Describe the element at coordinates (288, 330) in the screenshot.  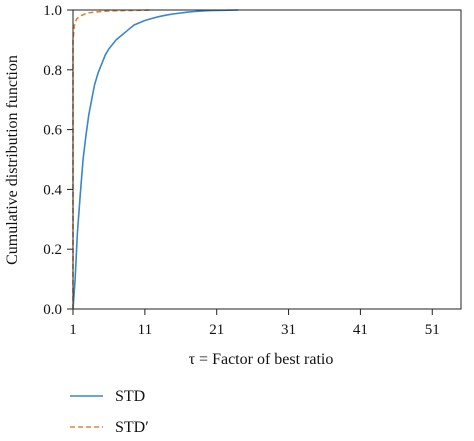
I see `x-tick-label: 31` at that location.